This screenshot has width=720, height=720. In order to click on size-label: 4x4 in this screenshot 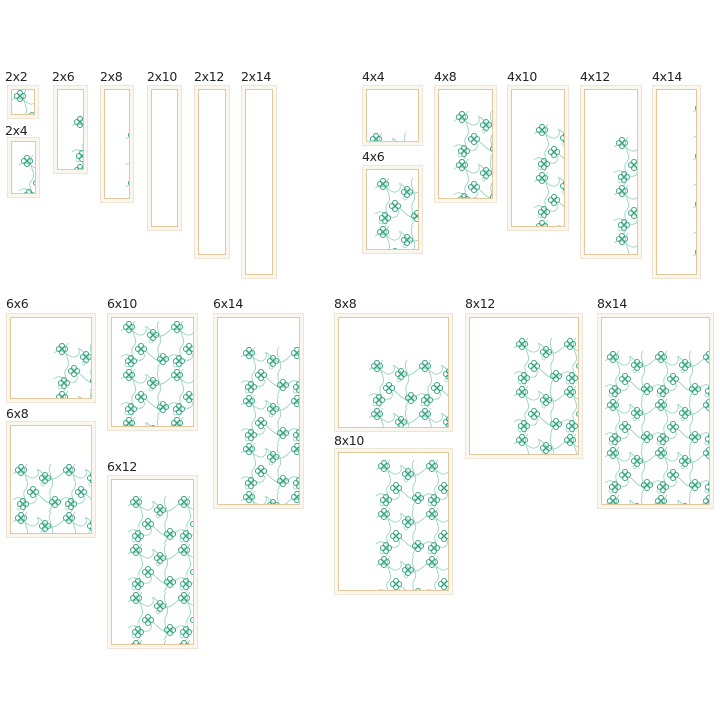, I will do `click(373, 76)`.